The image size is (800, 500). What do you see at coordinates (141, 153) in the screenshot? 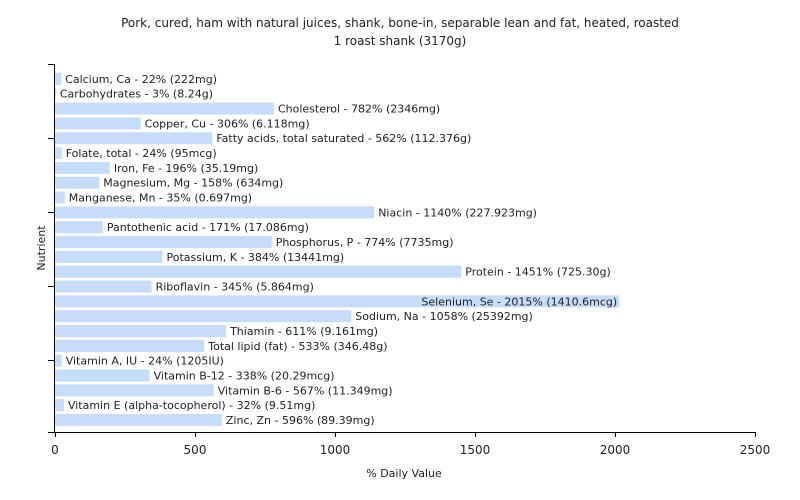
I see `bar-label-folate-total: Folate, total - 24% (95mcg)` at bounding box center [141, 153].